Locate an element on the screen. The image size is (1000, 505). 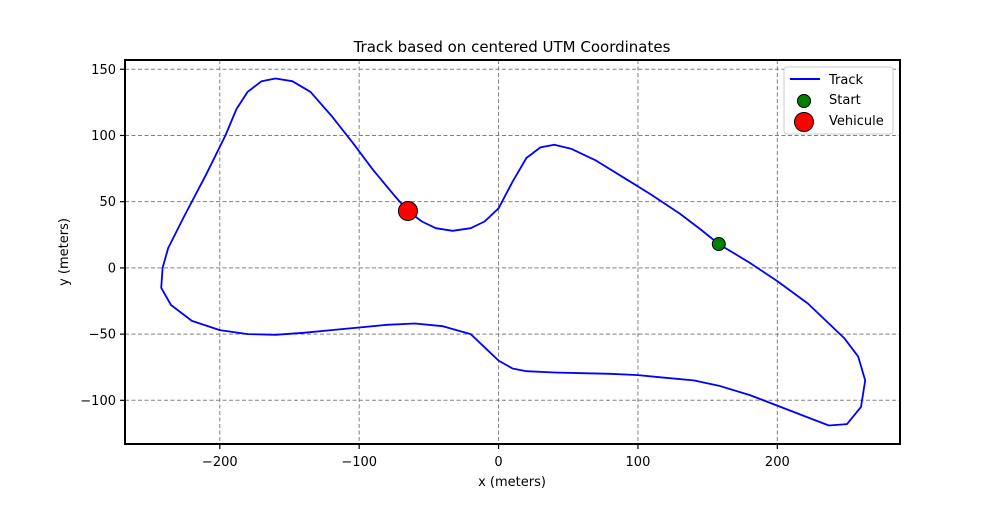
y-axis-title: y (meters) is located at coordinates (64, 252).